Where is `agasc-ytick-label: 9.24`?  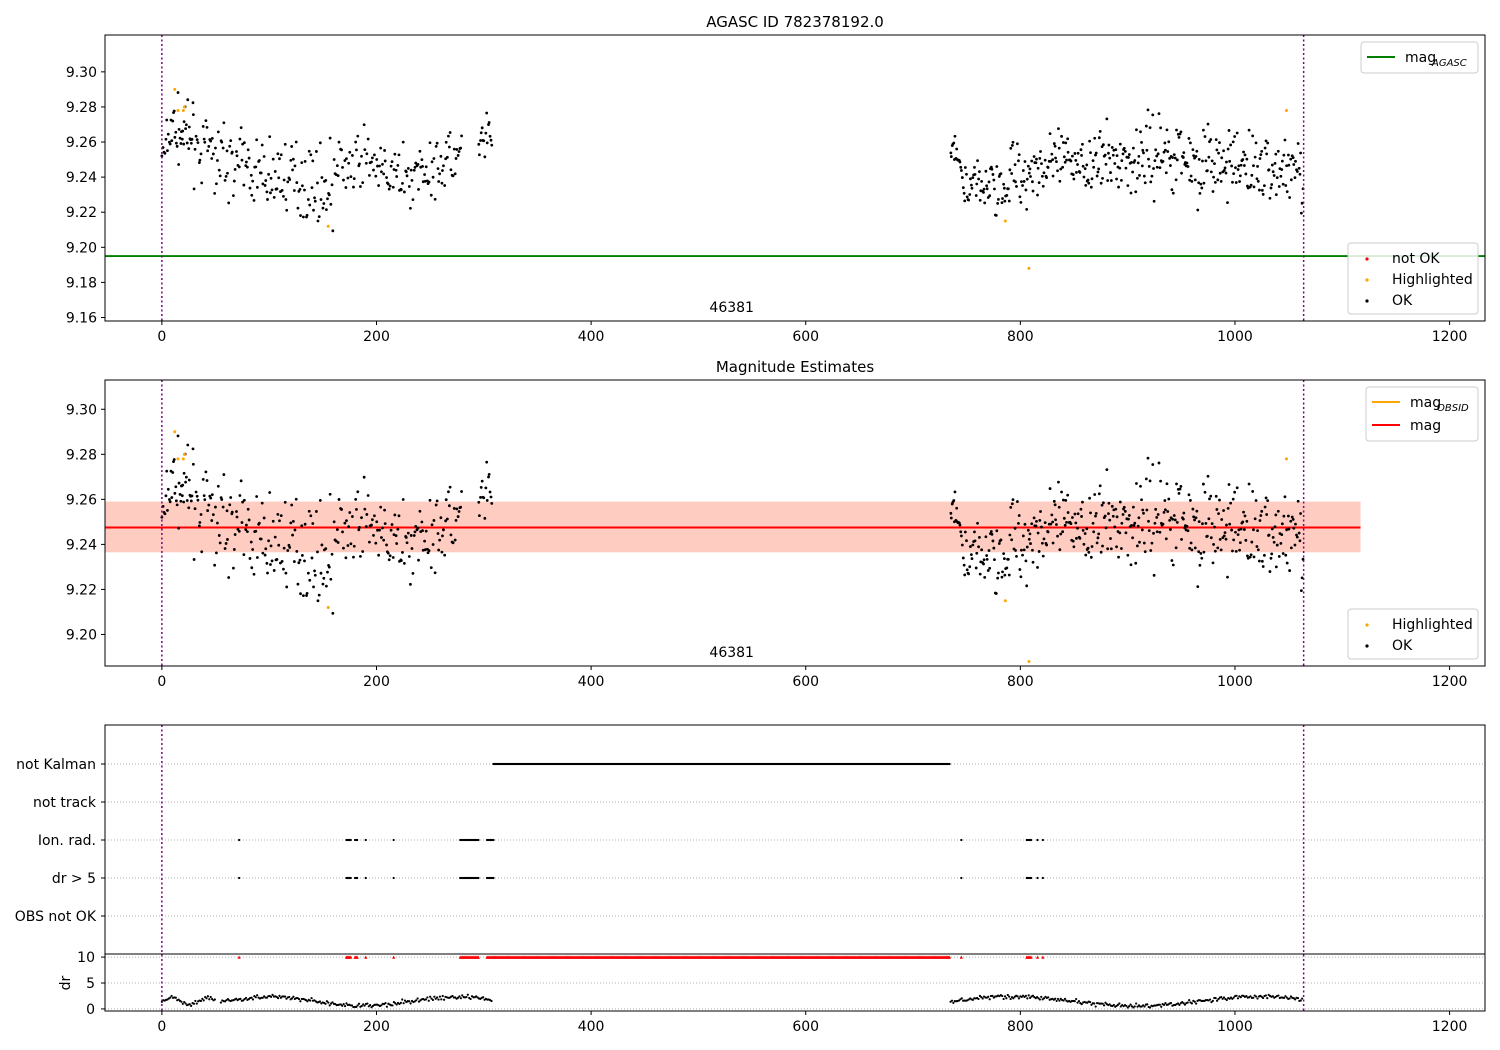 agasc-ytick-label: 9.24 is located at coordinates (81, 178).